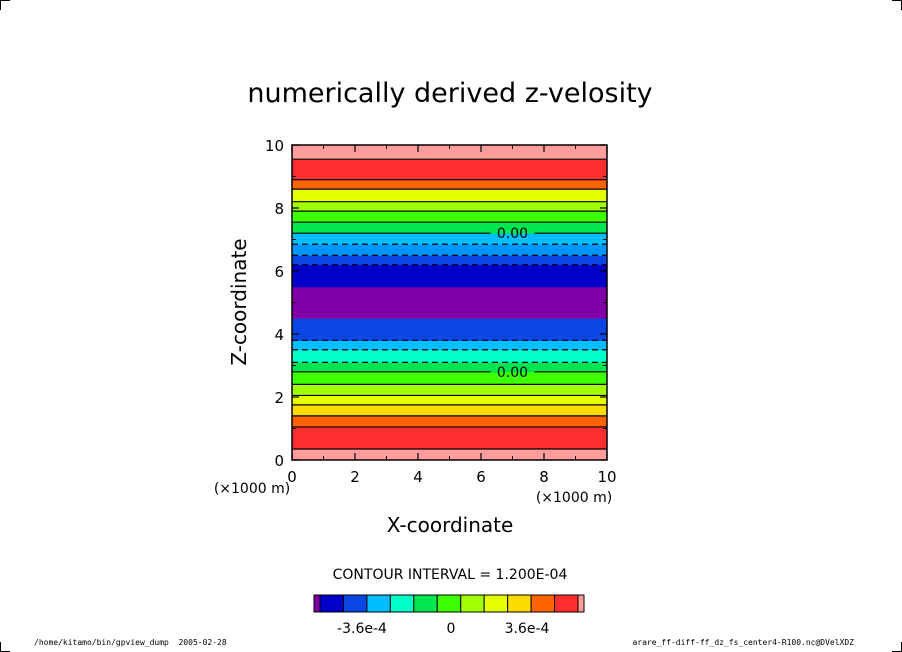  Describe the element at coordinates (317, 603) in the screenshot. I see `colorbar-end-low` at that location.